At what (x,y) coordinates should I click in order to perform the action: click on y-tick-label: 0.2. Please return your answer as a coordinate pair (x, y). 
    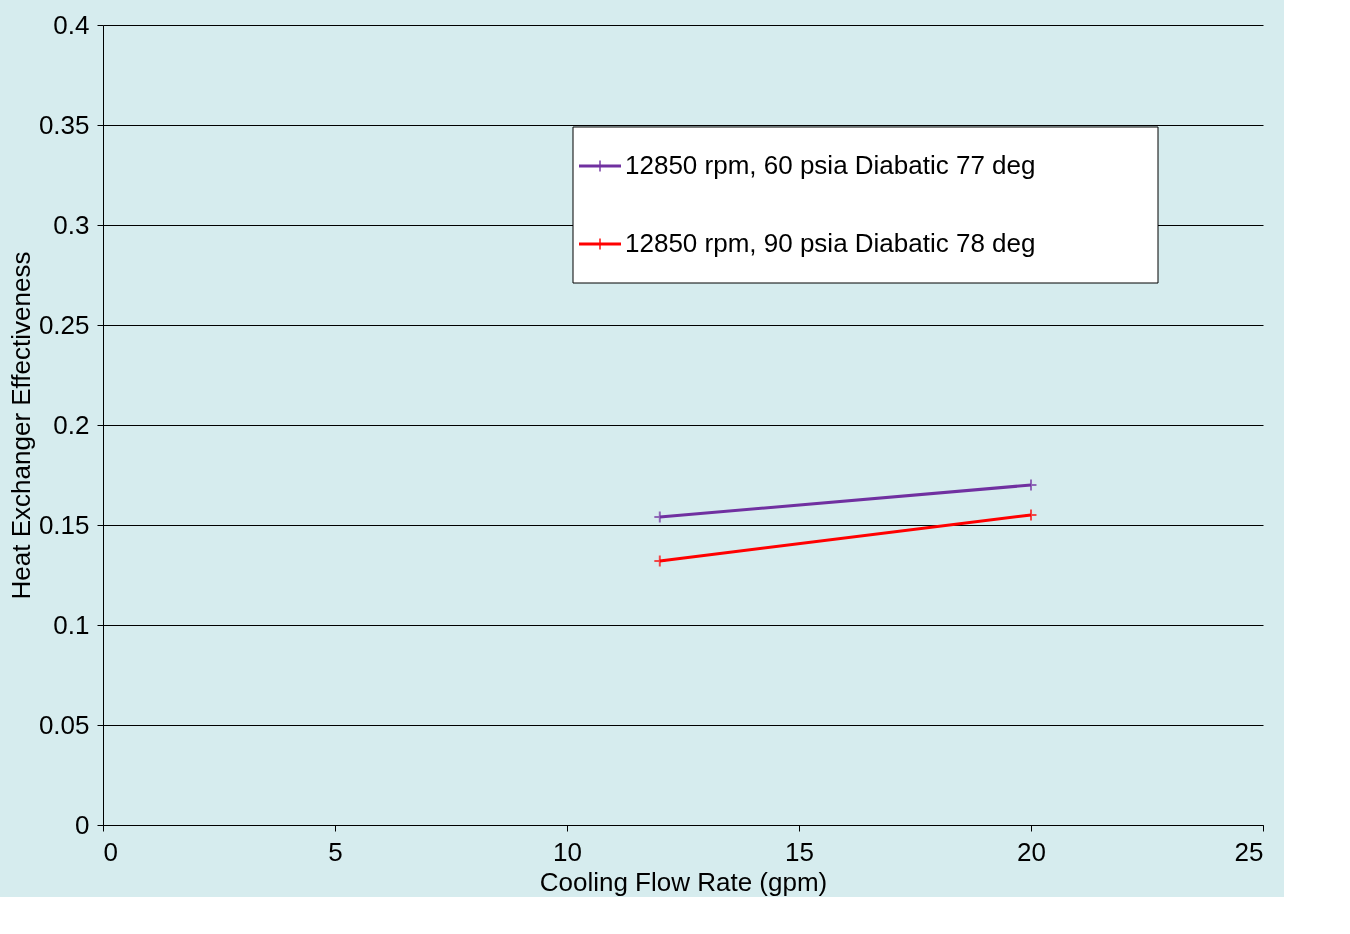
    Looking at the image, I should click on (71, 424).